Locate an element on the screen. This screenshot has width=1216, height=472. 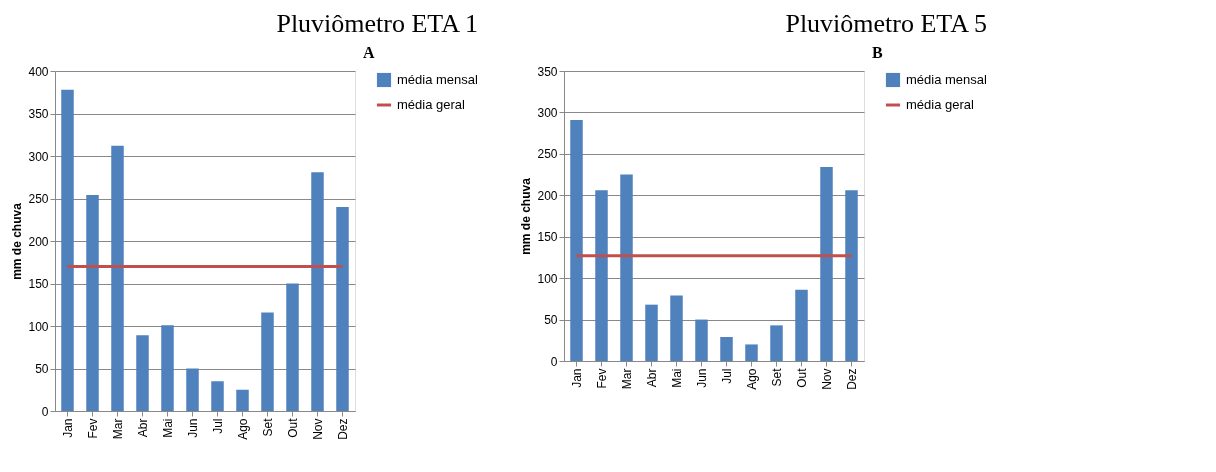
chart-title: Pluviômetro ETA 1 is located at coordinates (377, 23).